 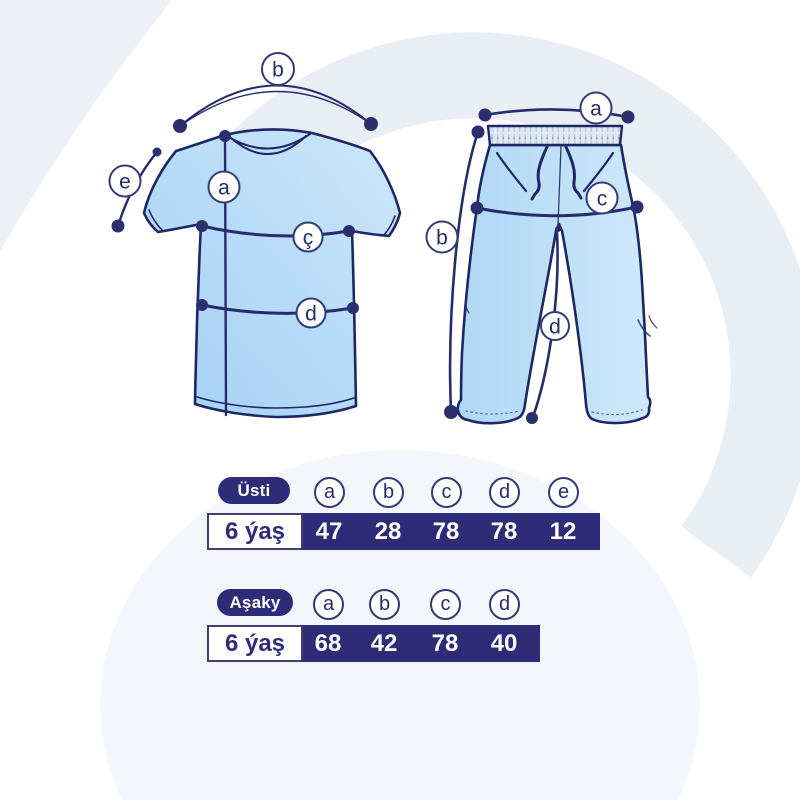 I want to click on pants-label-b-text: b, so click(x=442, y=238).